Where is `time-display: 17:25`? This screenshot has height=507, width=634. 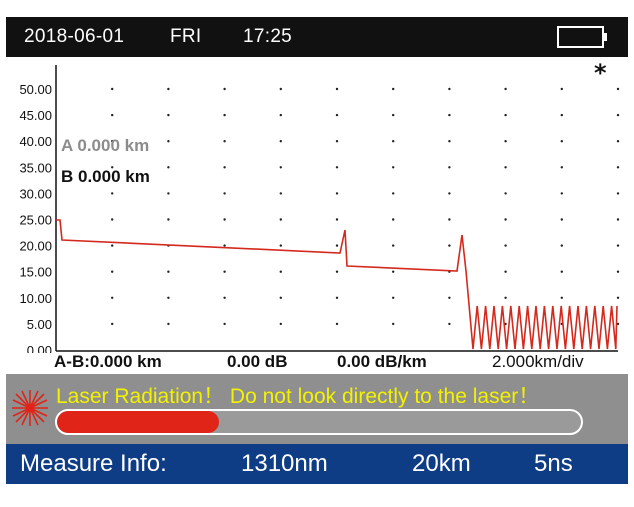
time-display: 17:25 is located at coordinates (268, 36).